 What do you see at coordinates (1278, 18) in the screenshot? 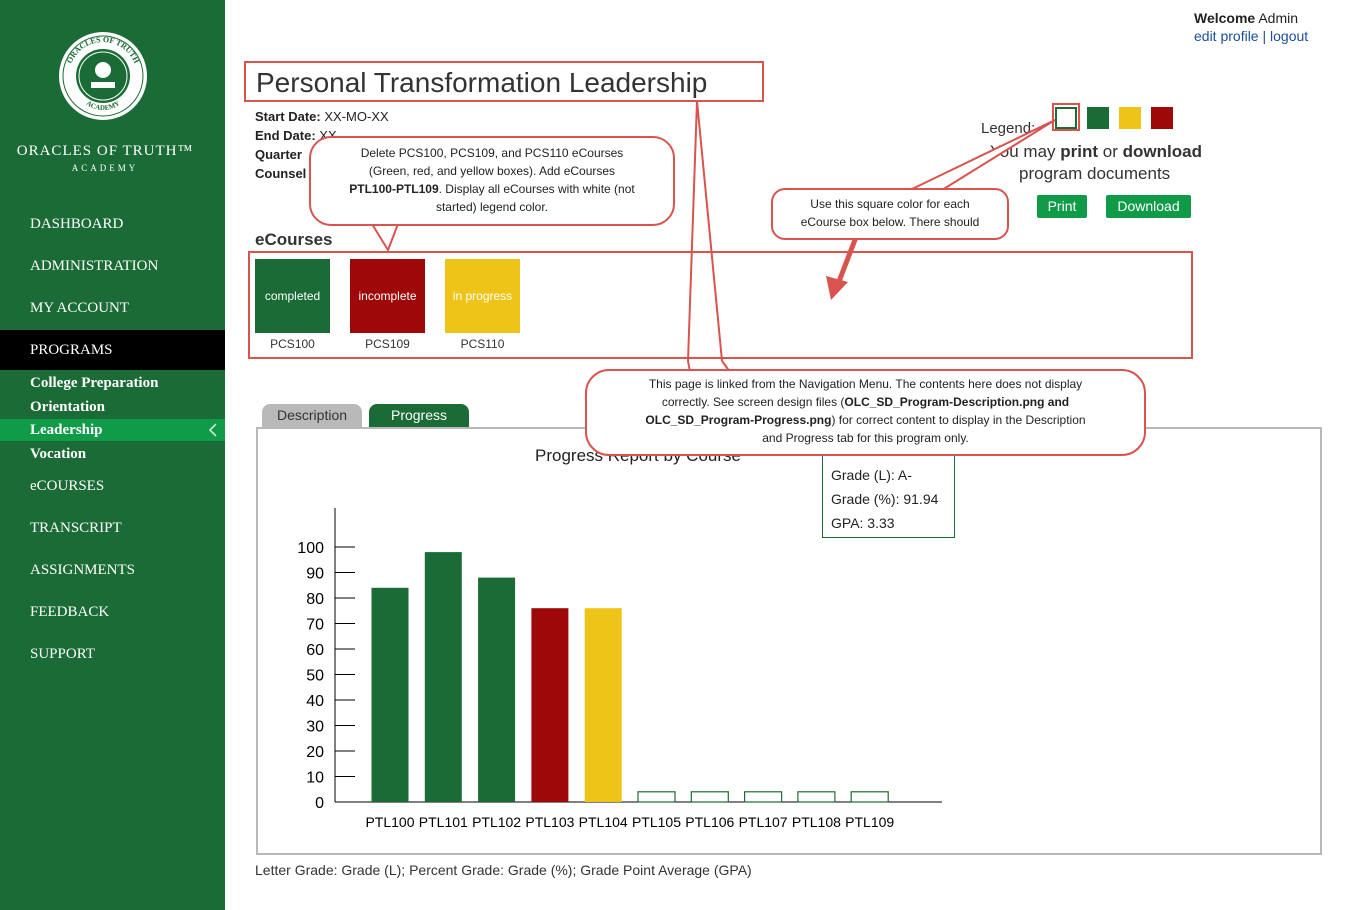
I see `user-name: Admin` at bounding box center [1278, 18].